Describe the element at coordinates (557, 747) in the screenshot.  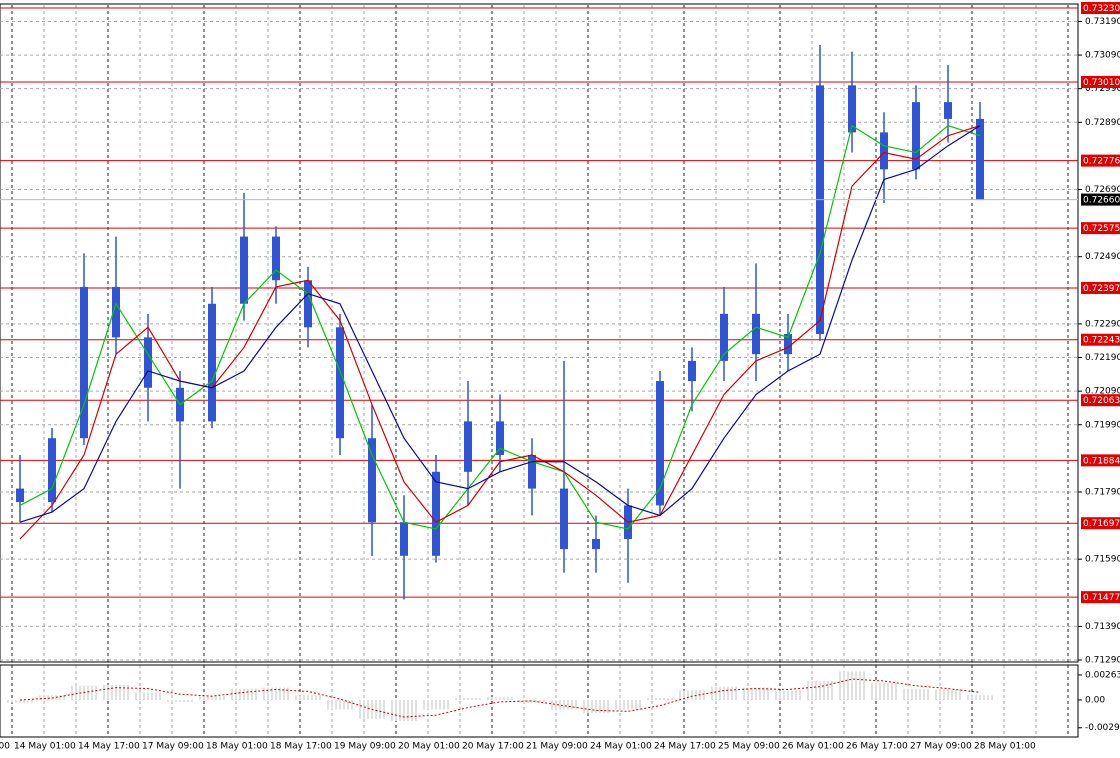
I see `x-tick-label: 21 May 09:00` at that location.